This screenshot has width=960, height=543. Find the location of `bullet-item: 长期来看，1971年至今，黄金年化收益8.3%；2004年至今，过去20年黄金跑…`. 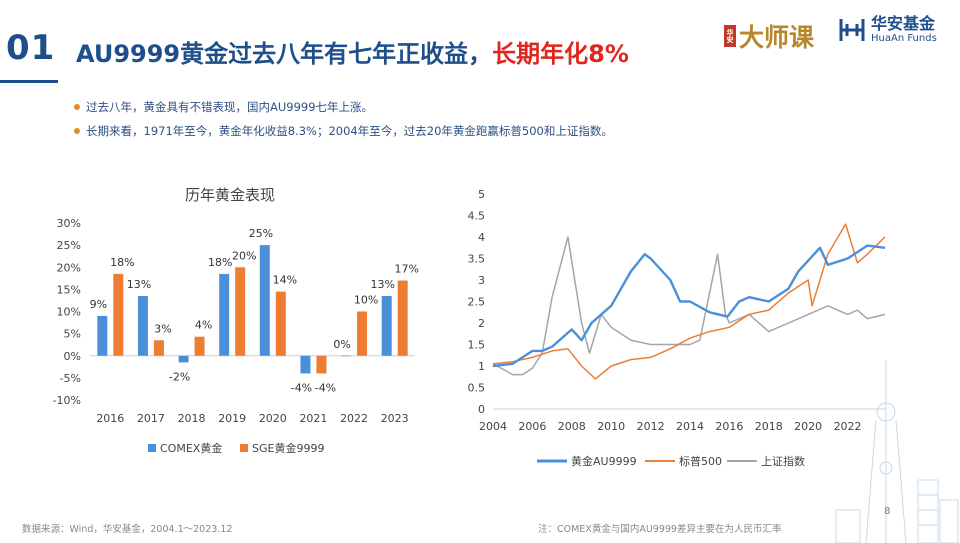

bullet-item: 长期来看，1971年至今，黄金年化收益8.3%；2004年至今，过去20年黄金跑… is located at coordinates (343, 131).